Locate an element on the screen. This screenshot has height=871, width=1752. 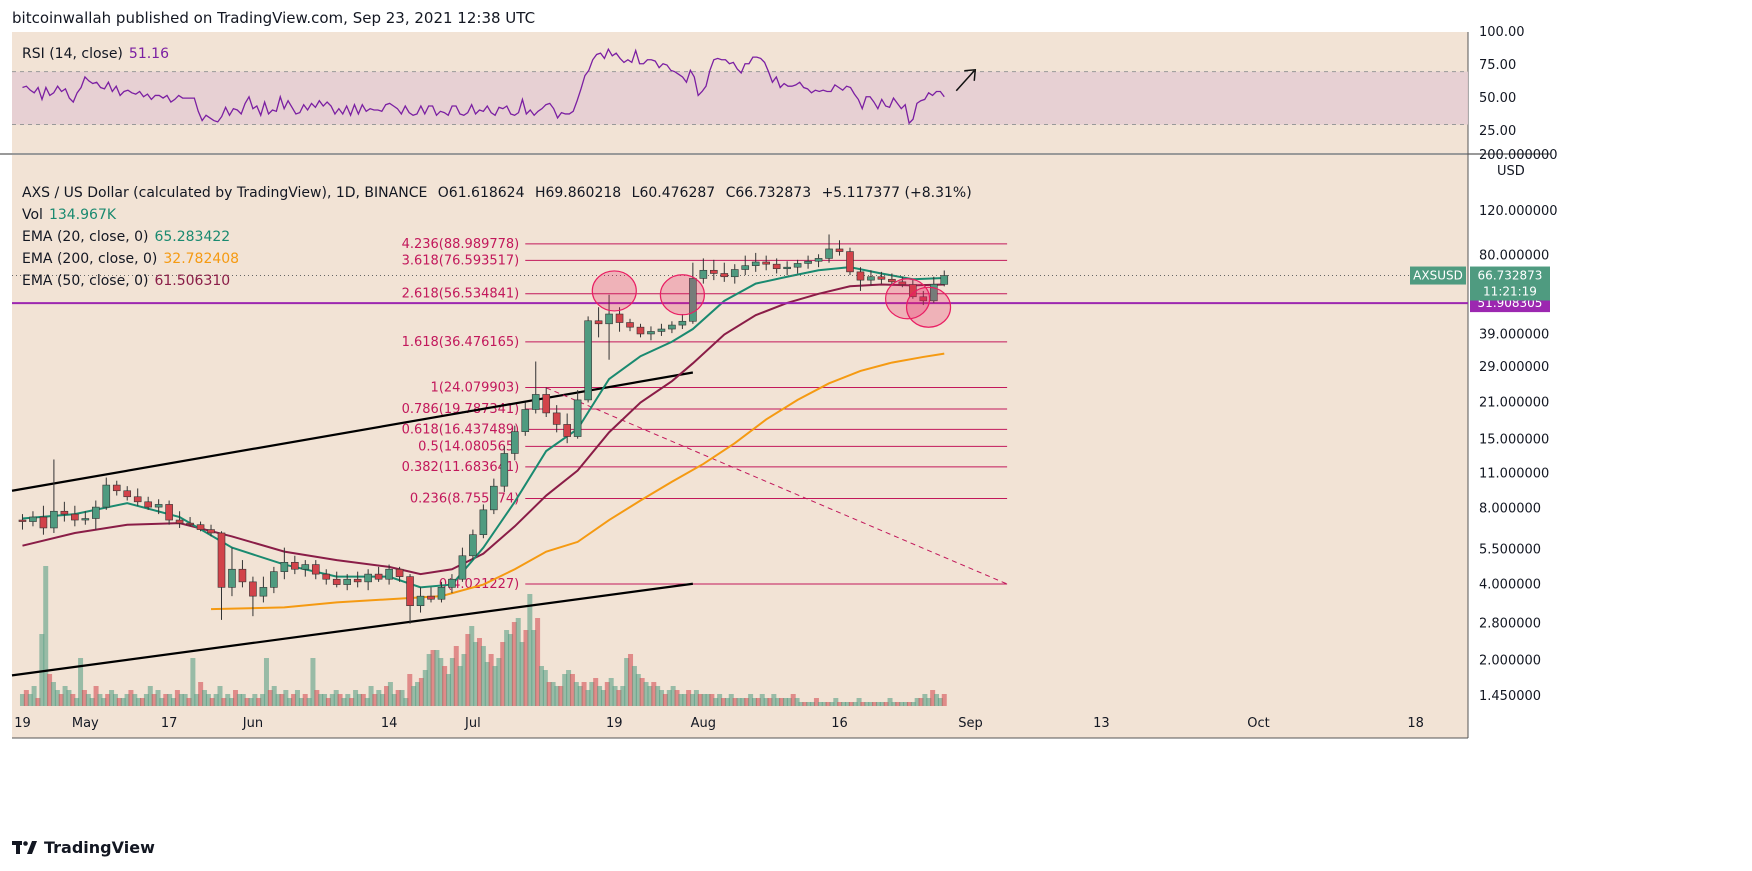
ema200-value: 32.782408 is located at coordinates (201, 259).